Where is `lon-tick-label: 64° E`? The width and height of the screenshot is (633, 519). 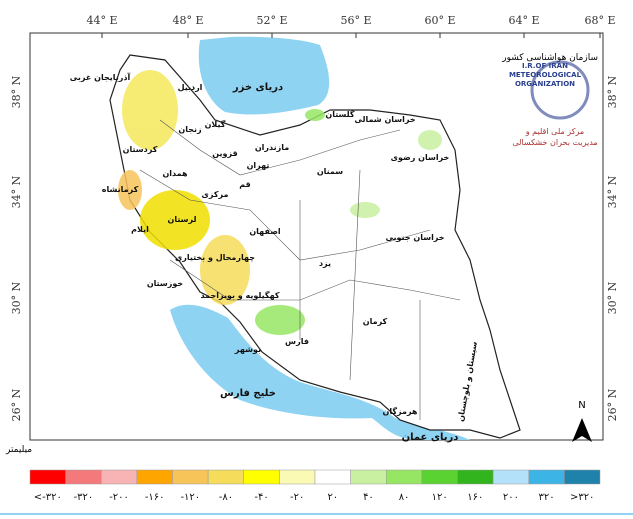
lon-tick-label: 64° E is located at coordinates (523, 20).